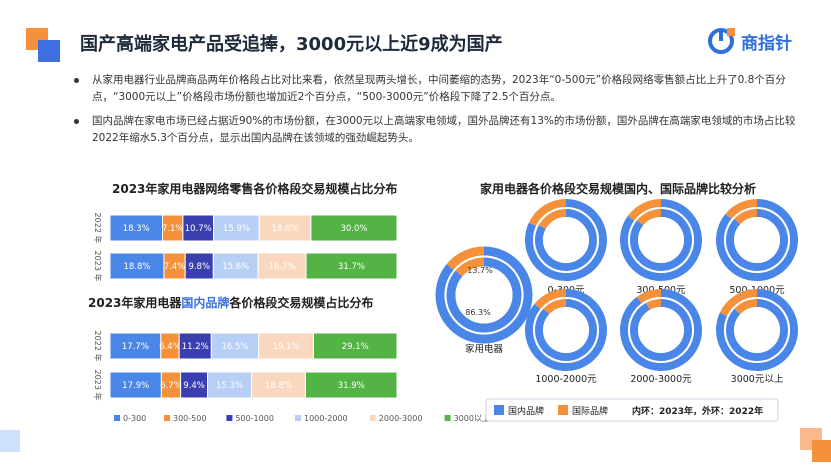 Image resolution: width=831 pixels, height=468 pixels. What do you see at coordinates (171, 386) in the screenshot?
I see `bar-value-label: 6.7%` at bounding box center [171, 386].